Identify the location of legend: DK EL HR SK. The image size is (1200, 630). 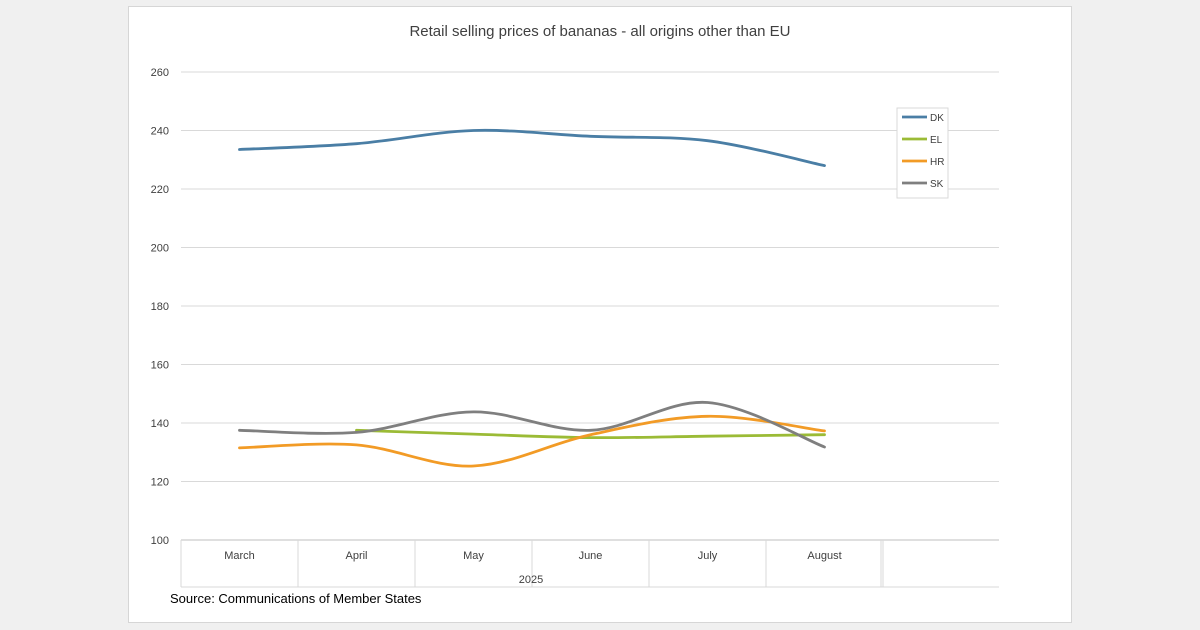
(922, 153).